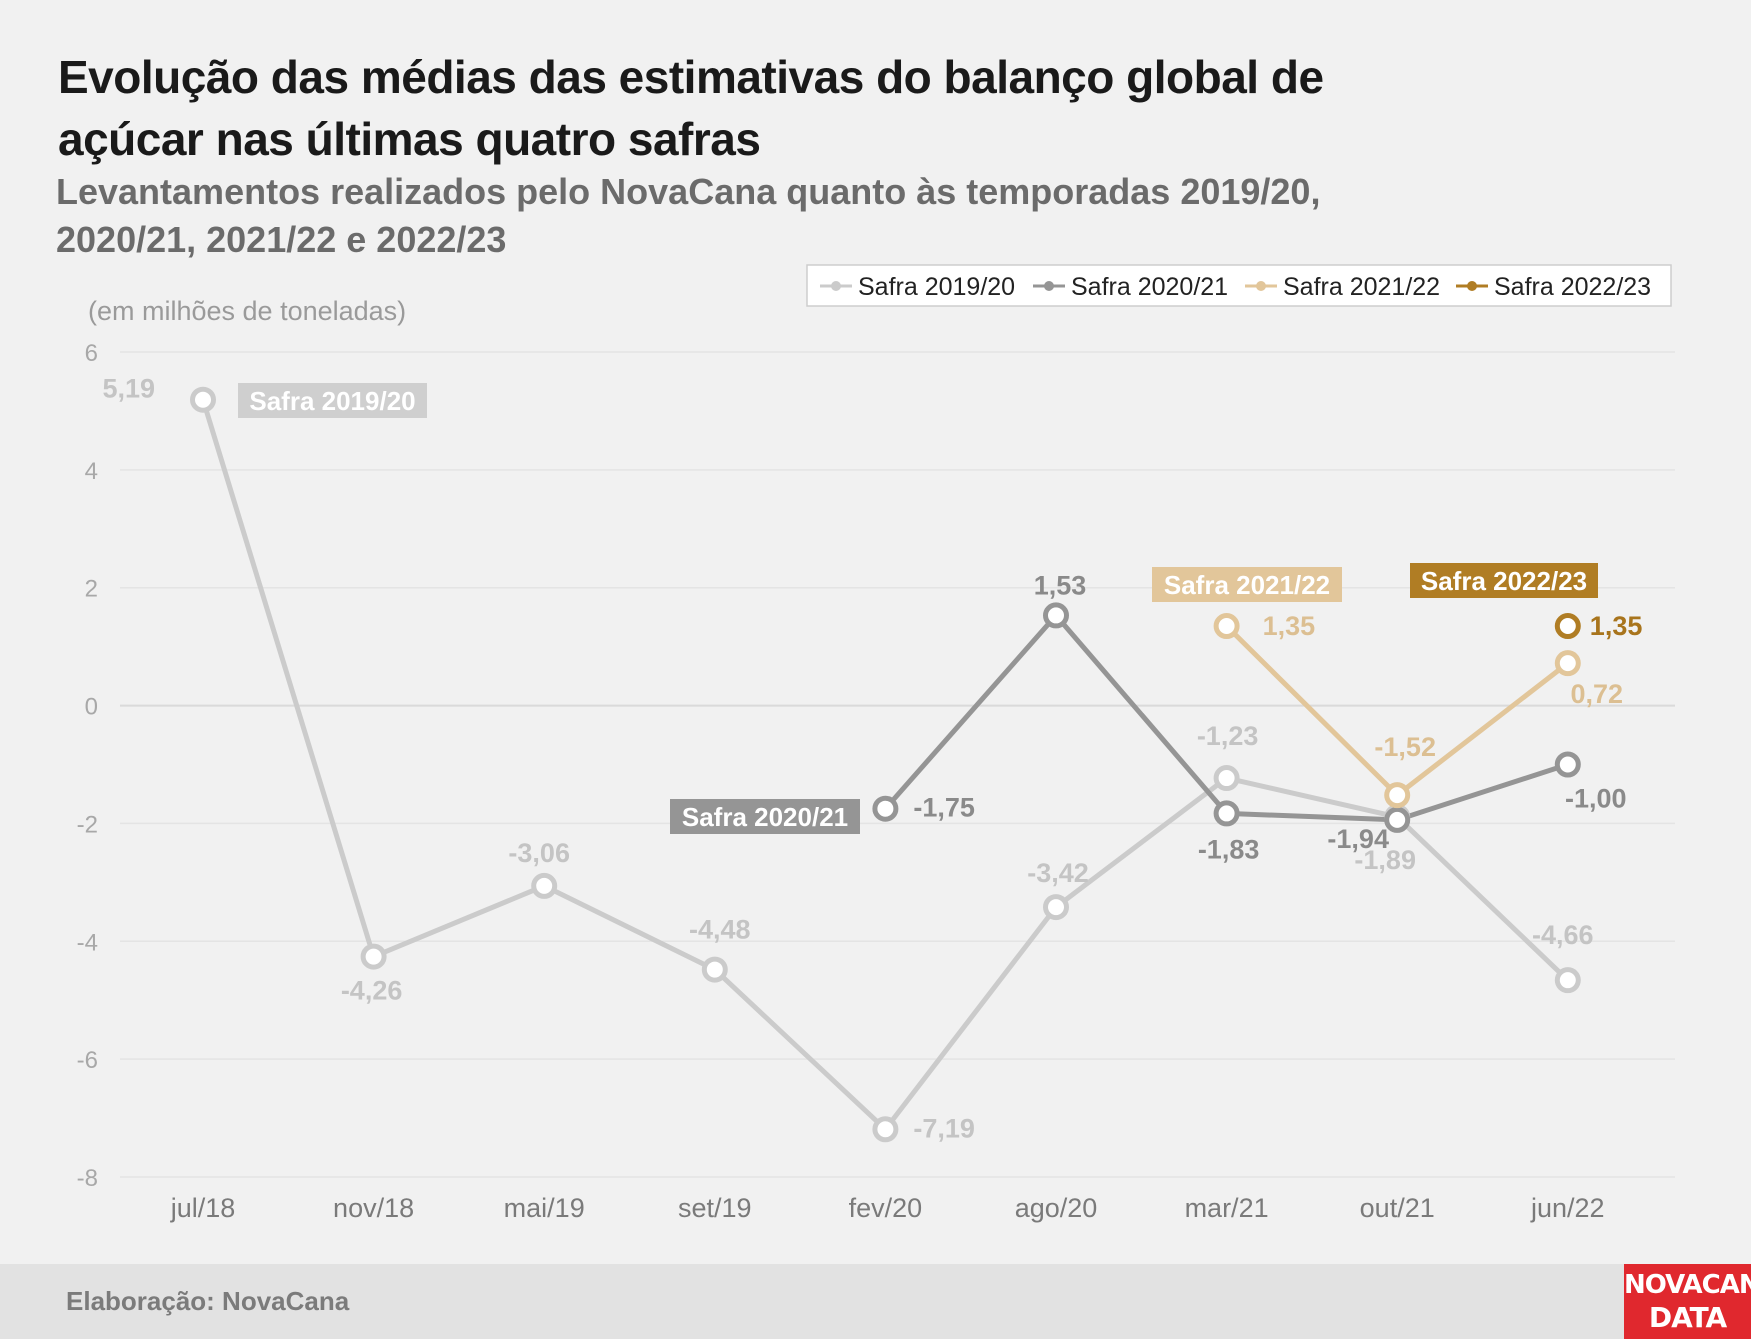 The width and height of the screenshot is (1751, 1339). I want to click on y-tick-label: 2, so click(91, 589).